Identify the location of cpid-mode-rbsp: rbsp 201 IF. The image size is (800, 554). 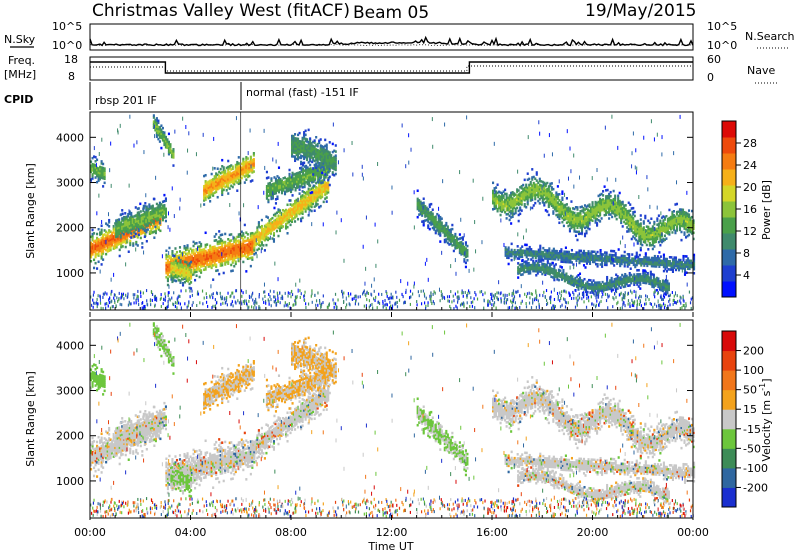
(126, 100).